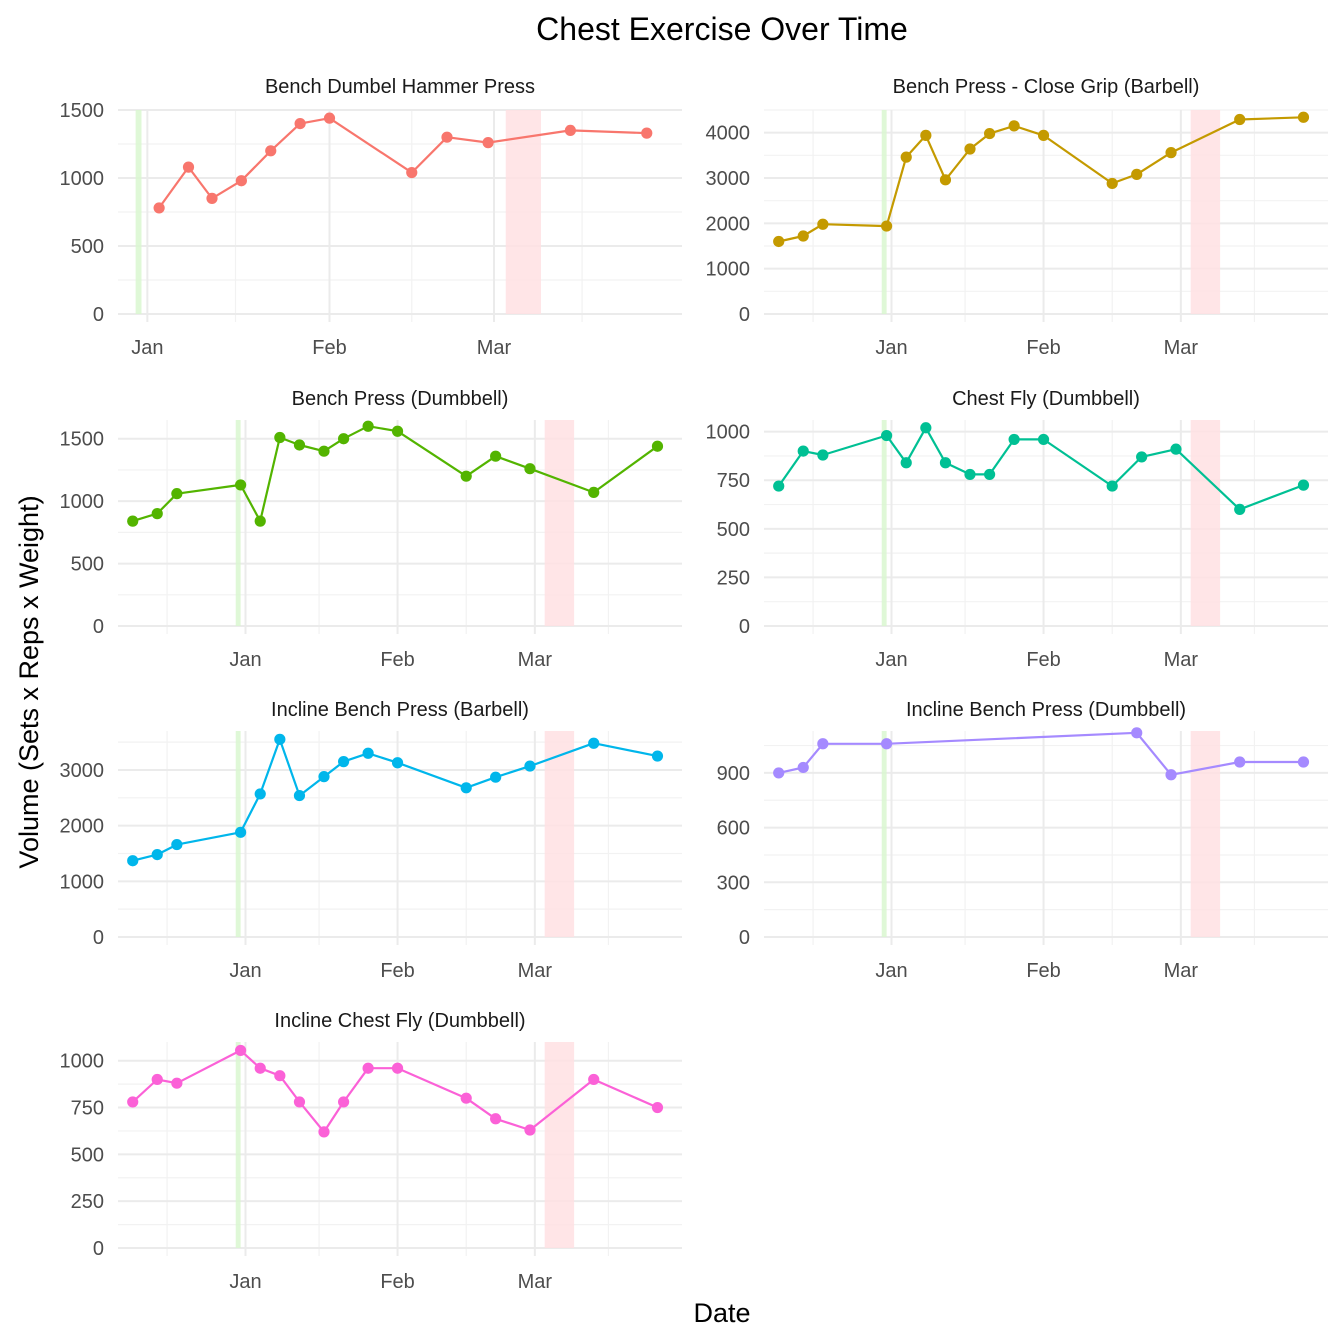 The width and height of the screenshot is (1344, 1344). I want to click on chart-title: Chest Exercise Over Time, so click(722, 29).